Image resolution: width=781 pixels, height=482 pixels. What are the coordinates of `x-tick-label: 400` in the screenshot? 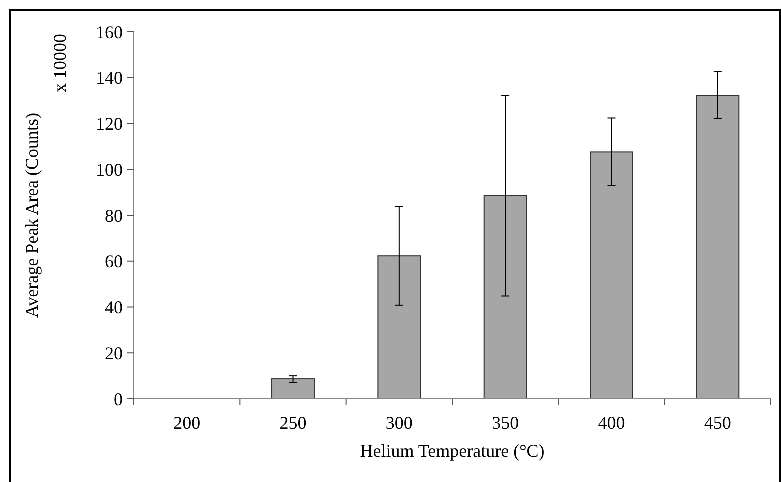 It's located at (612, 423).